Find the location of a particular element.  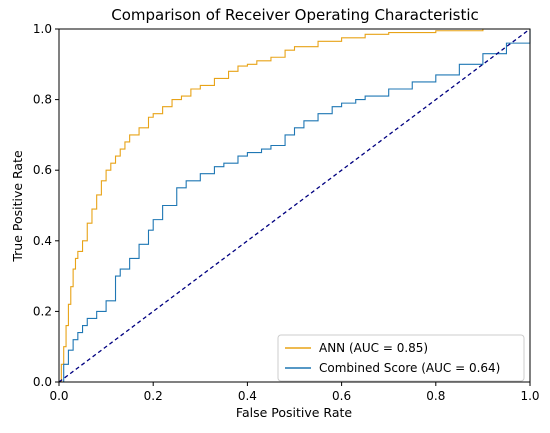

y-axis-label: True Positive Rate is located at coordinates (17, 206).